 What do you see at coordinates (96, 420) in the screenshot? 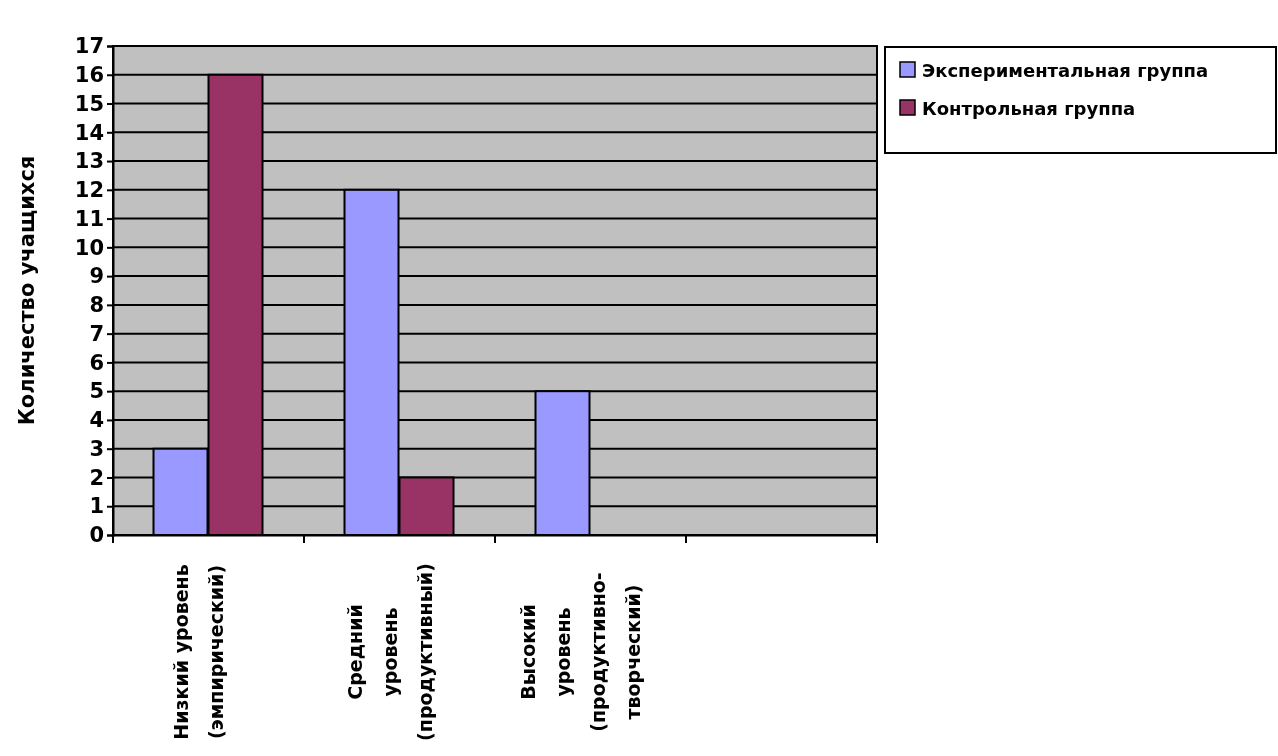
I see `y-tick-label: 4` at bounding box center [96, 420].